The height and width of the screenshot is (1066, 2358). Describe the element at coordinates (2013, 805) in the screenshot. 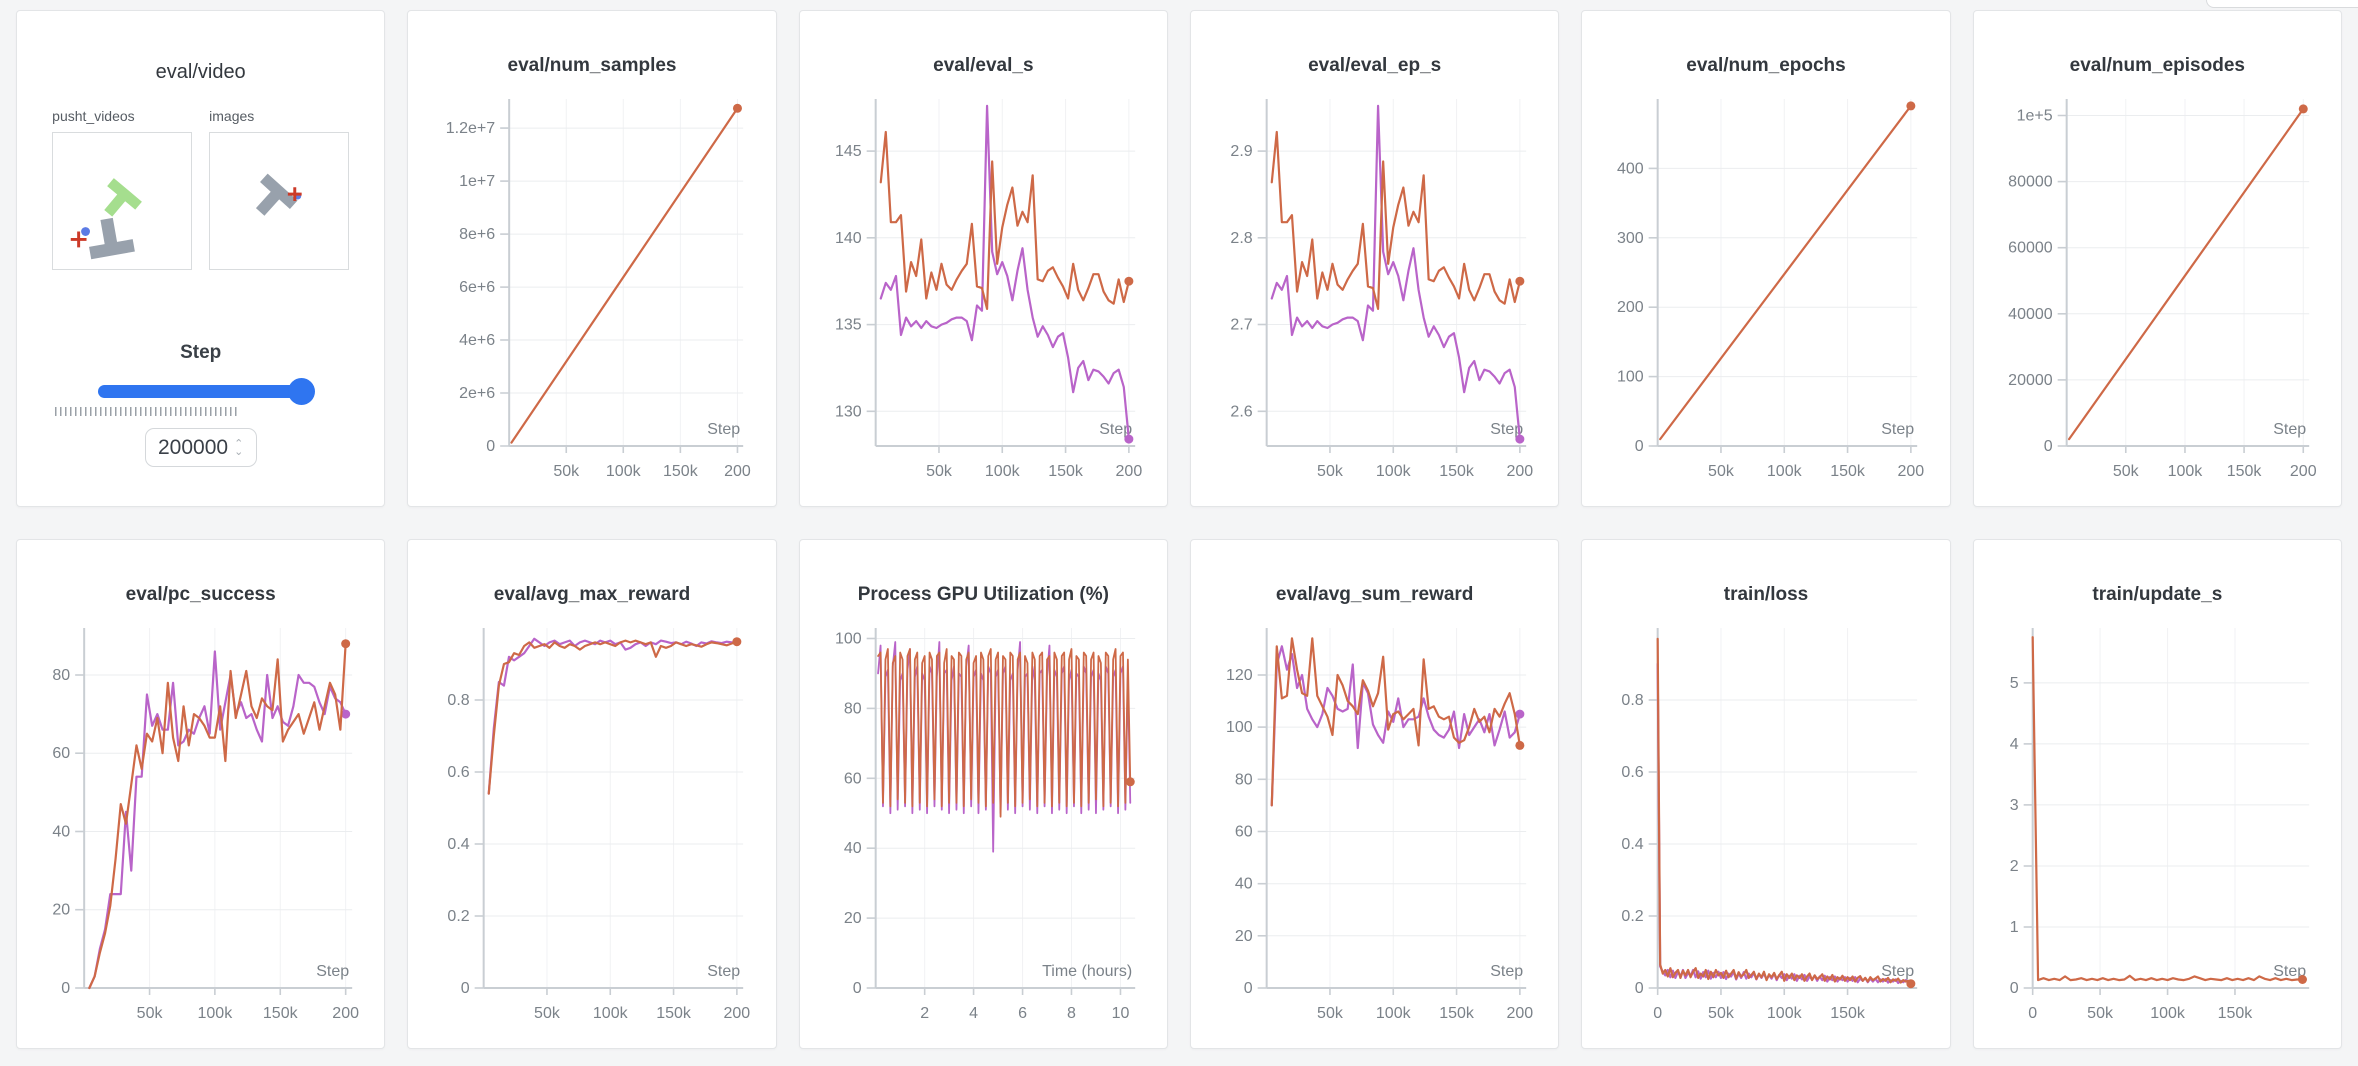

I see `svg-text: 3` at that location.